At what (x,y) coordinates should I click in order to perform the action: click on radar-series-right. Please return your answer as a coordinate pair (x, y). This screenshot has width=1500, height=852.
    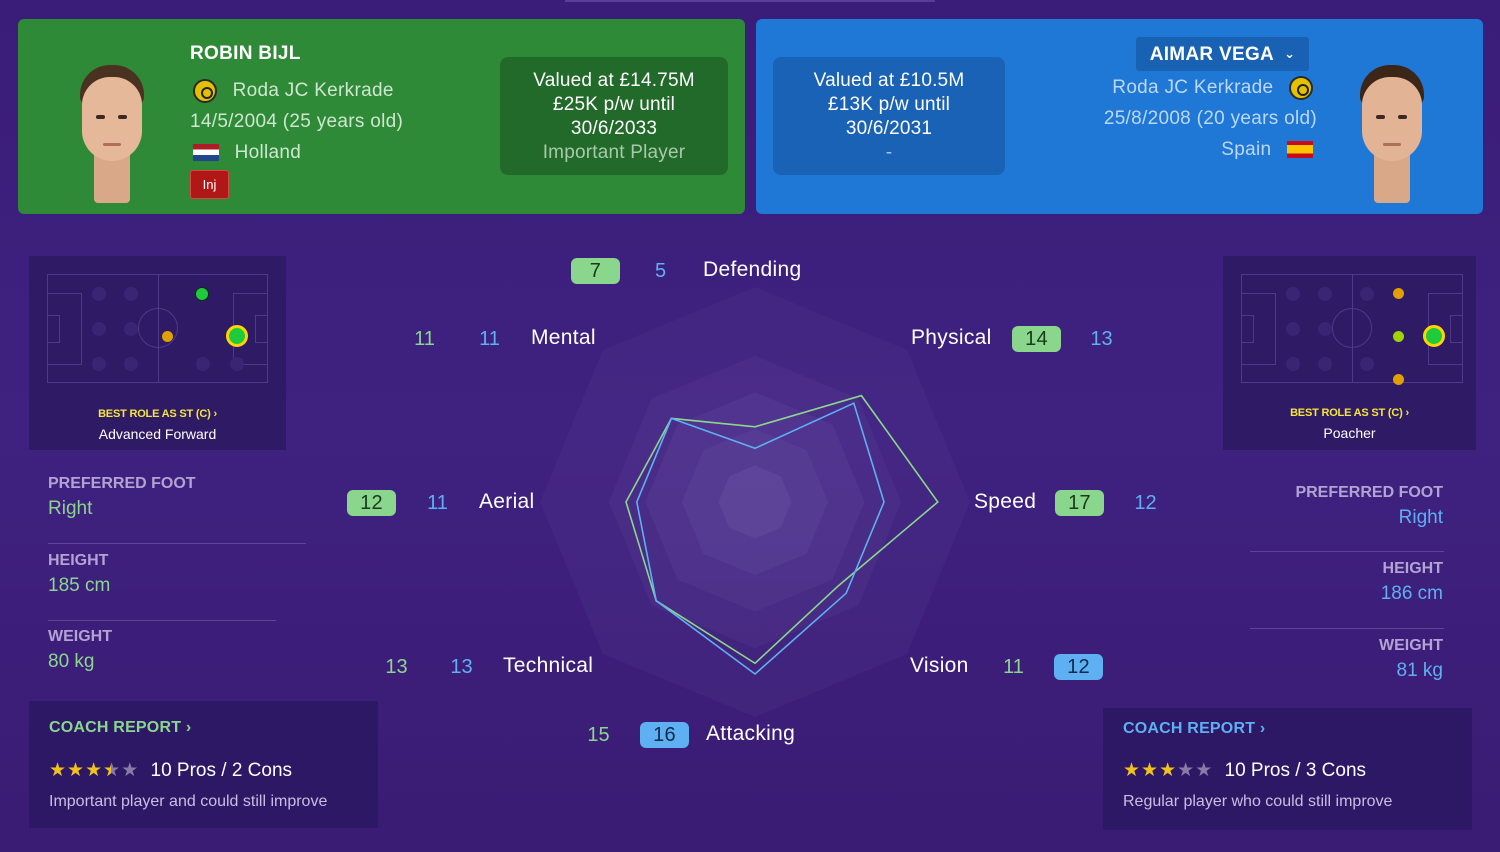
    Looking at the image, I should click on (760, 539).